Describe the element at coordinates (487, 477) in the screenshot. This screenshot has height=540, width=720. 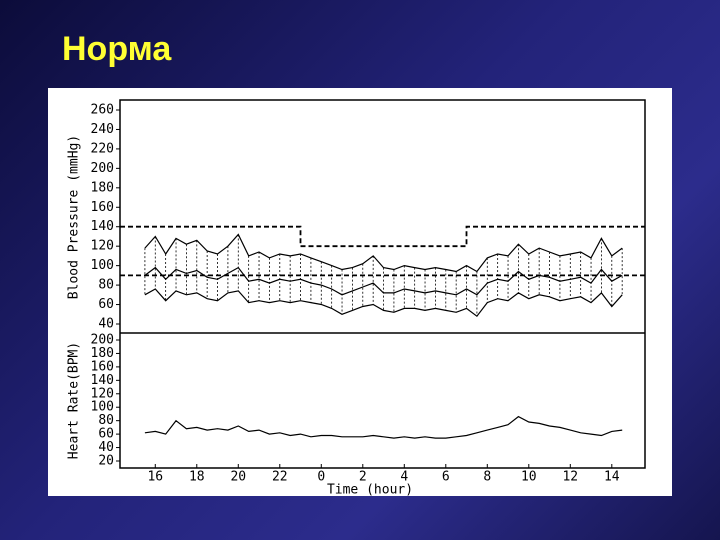
I see `x-tick-label: 8` at that location.